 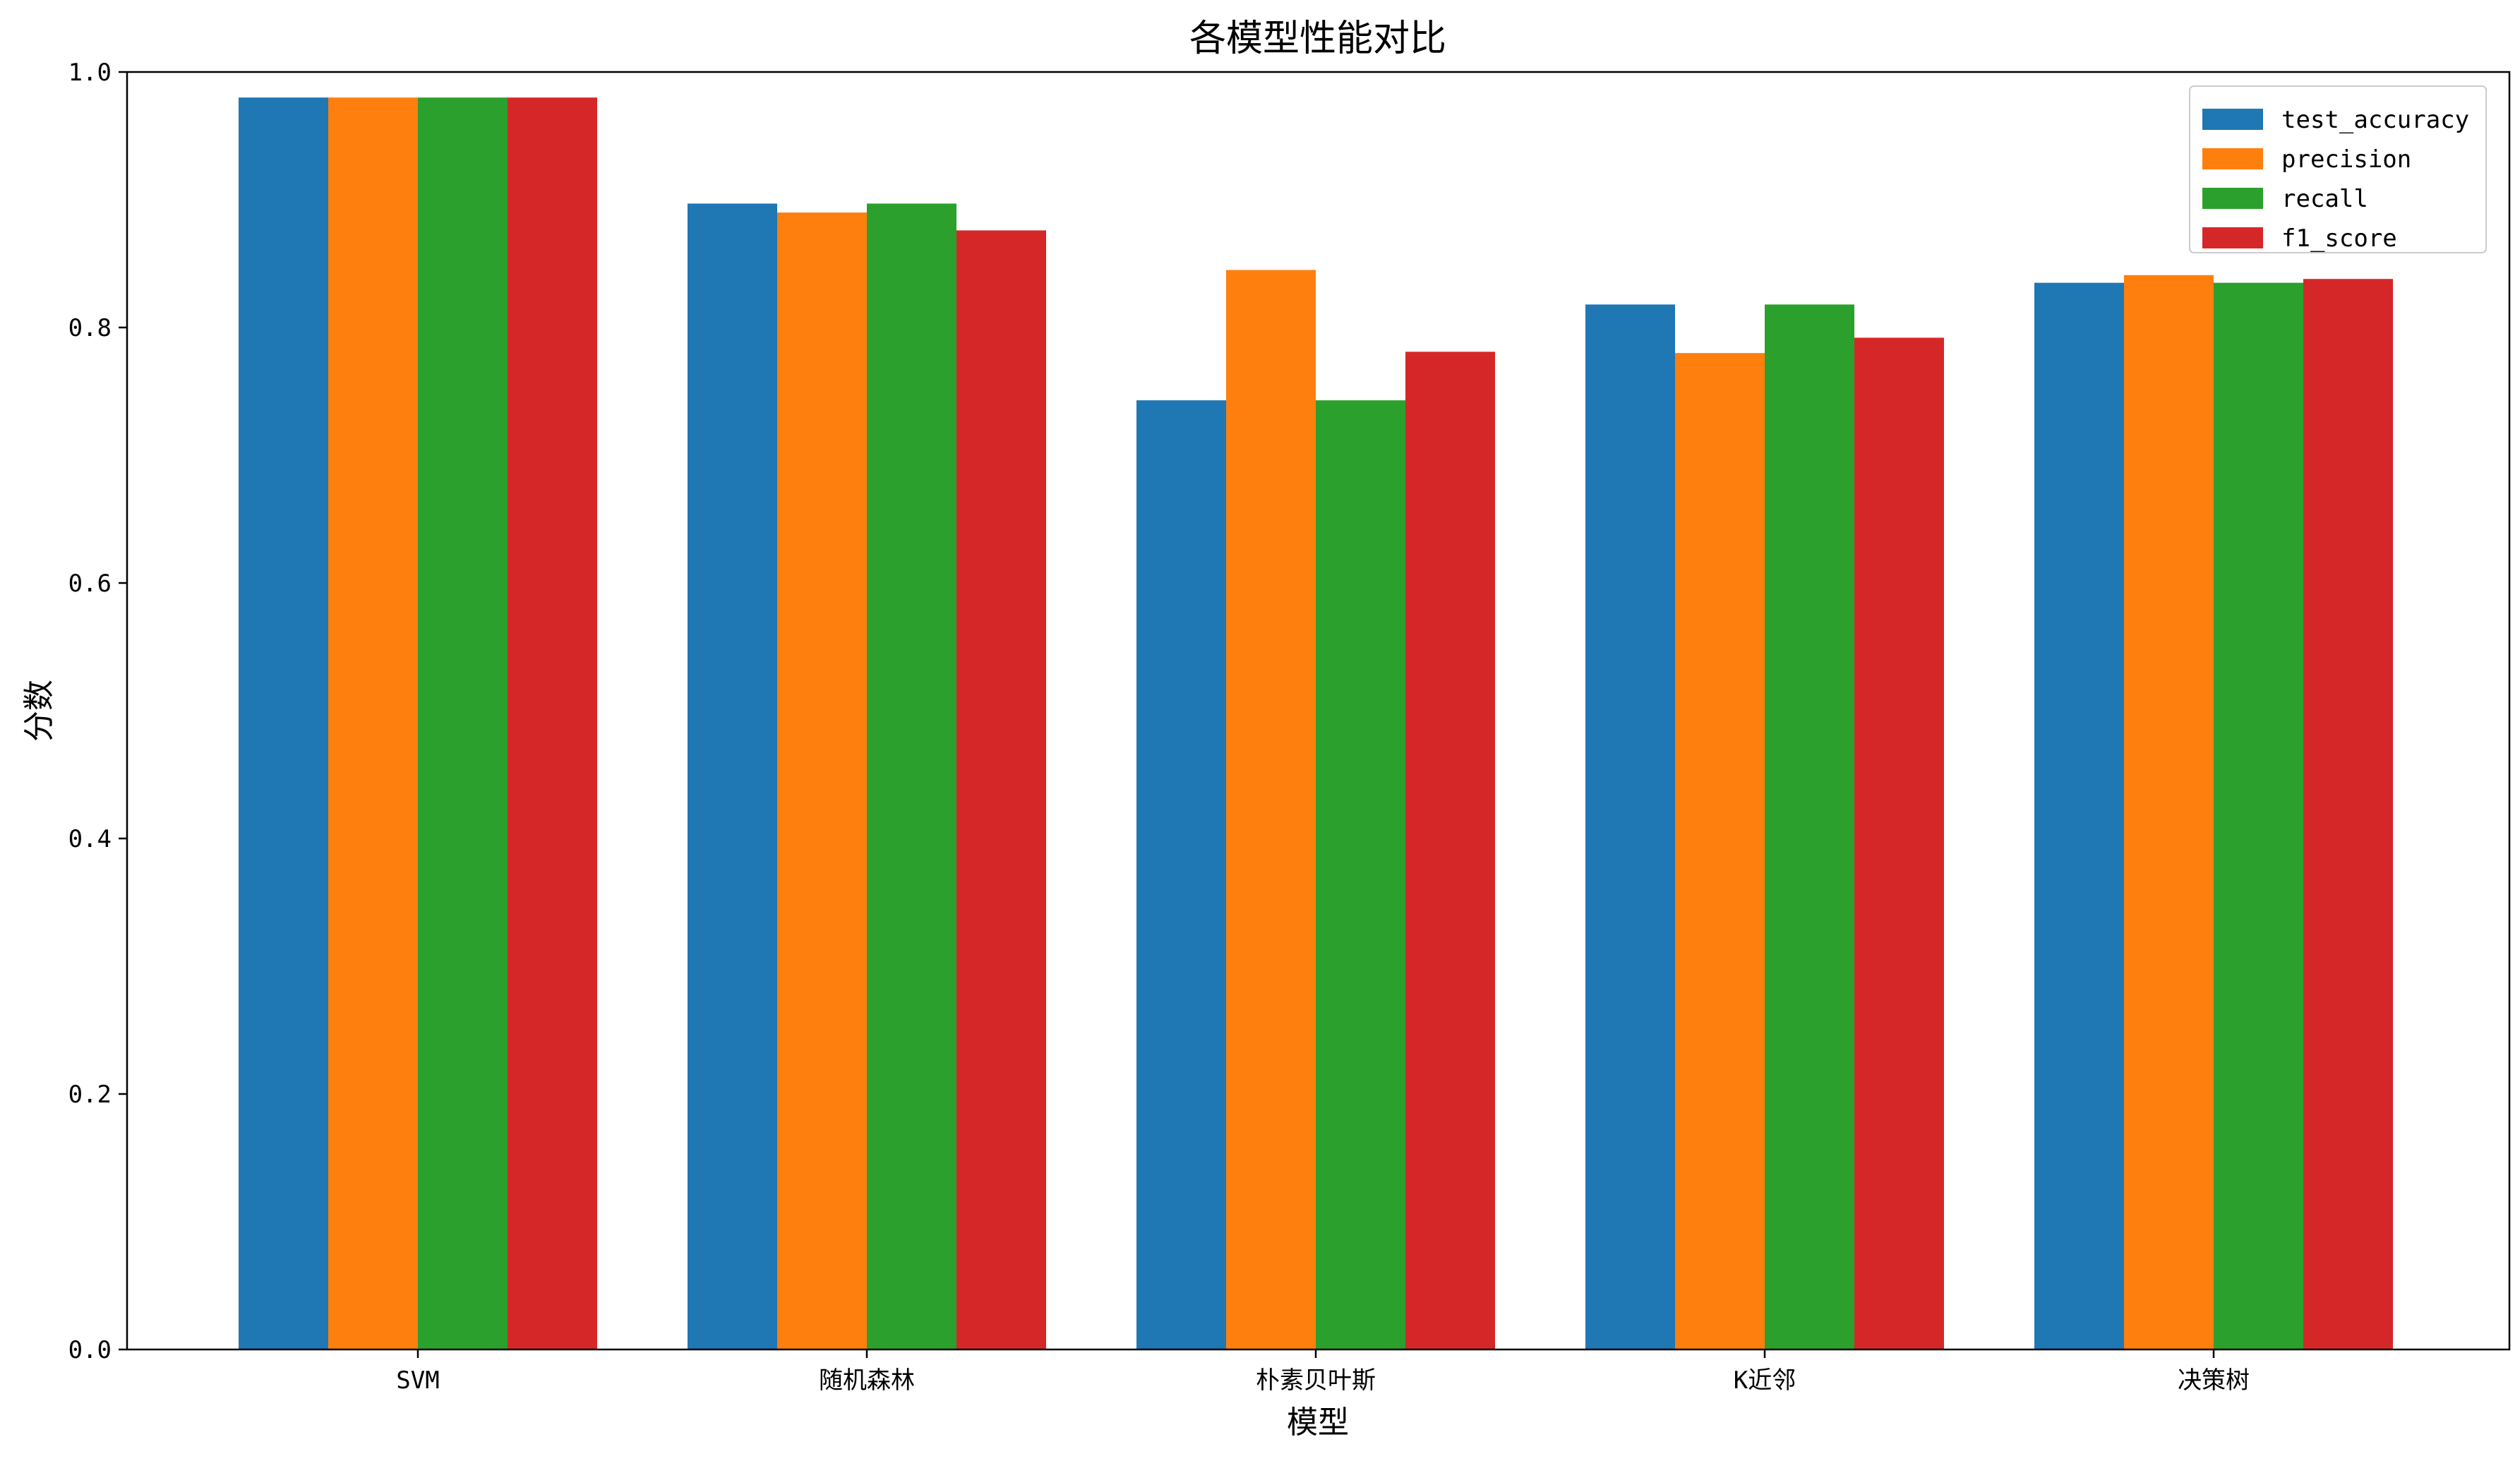 What do you see at coordinates (90, 839) in the screenshot?
I see `y-tick-label: 0.4` at bounding box center [90, 839].